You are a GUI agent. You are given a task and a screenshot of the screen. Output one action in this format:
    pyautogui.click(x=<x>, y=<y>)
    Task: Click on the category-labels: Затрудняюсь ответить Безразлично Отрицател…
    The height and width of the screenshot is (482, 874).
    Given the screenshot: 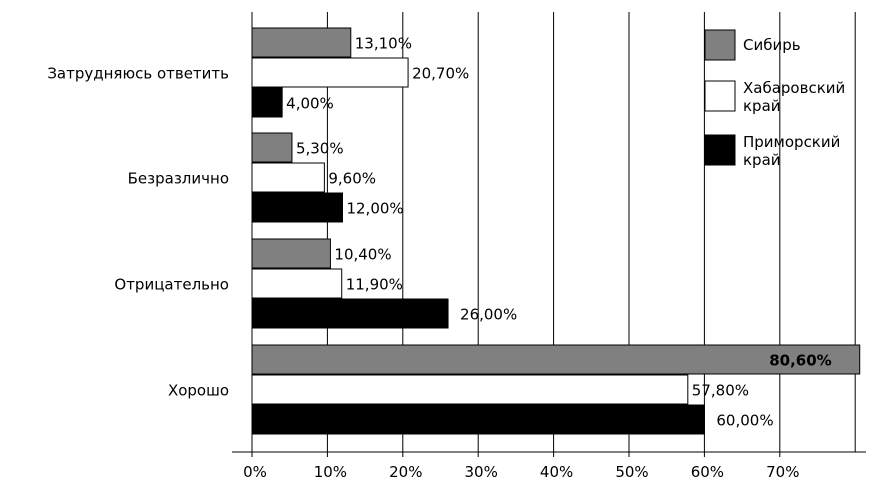 What is the action you would take?
    pyautogui.click(x=138, y=232)
    